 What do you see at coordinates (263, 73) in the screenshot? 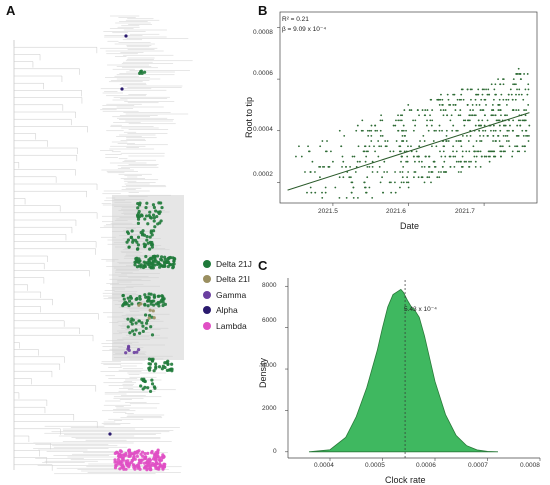
I see `plot-b-y-tick: 0.0006` at bounding box center [263, 73].